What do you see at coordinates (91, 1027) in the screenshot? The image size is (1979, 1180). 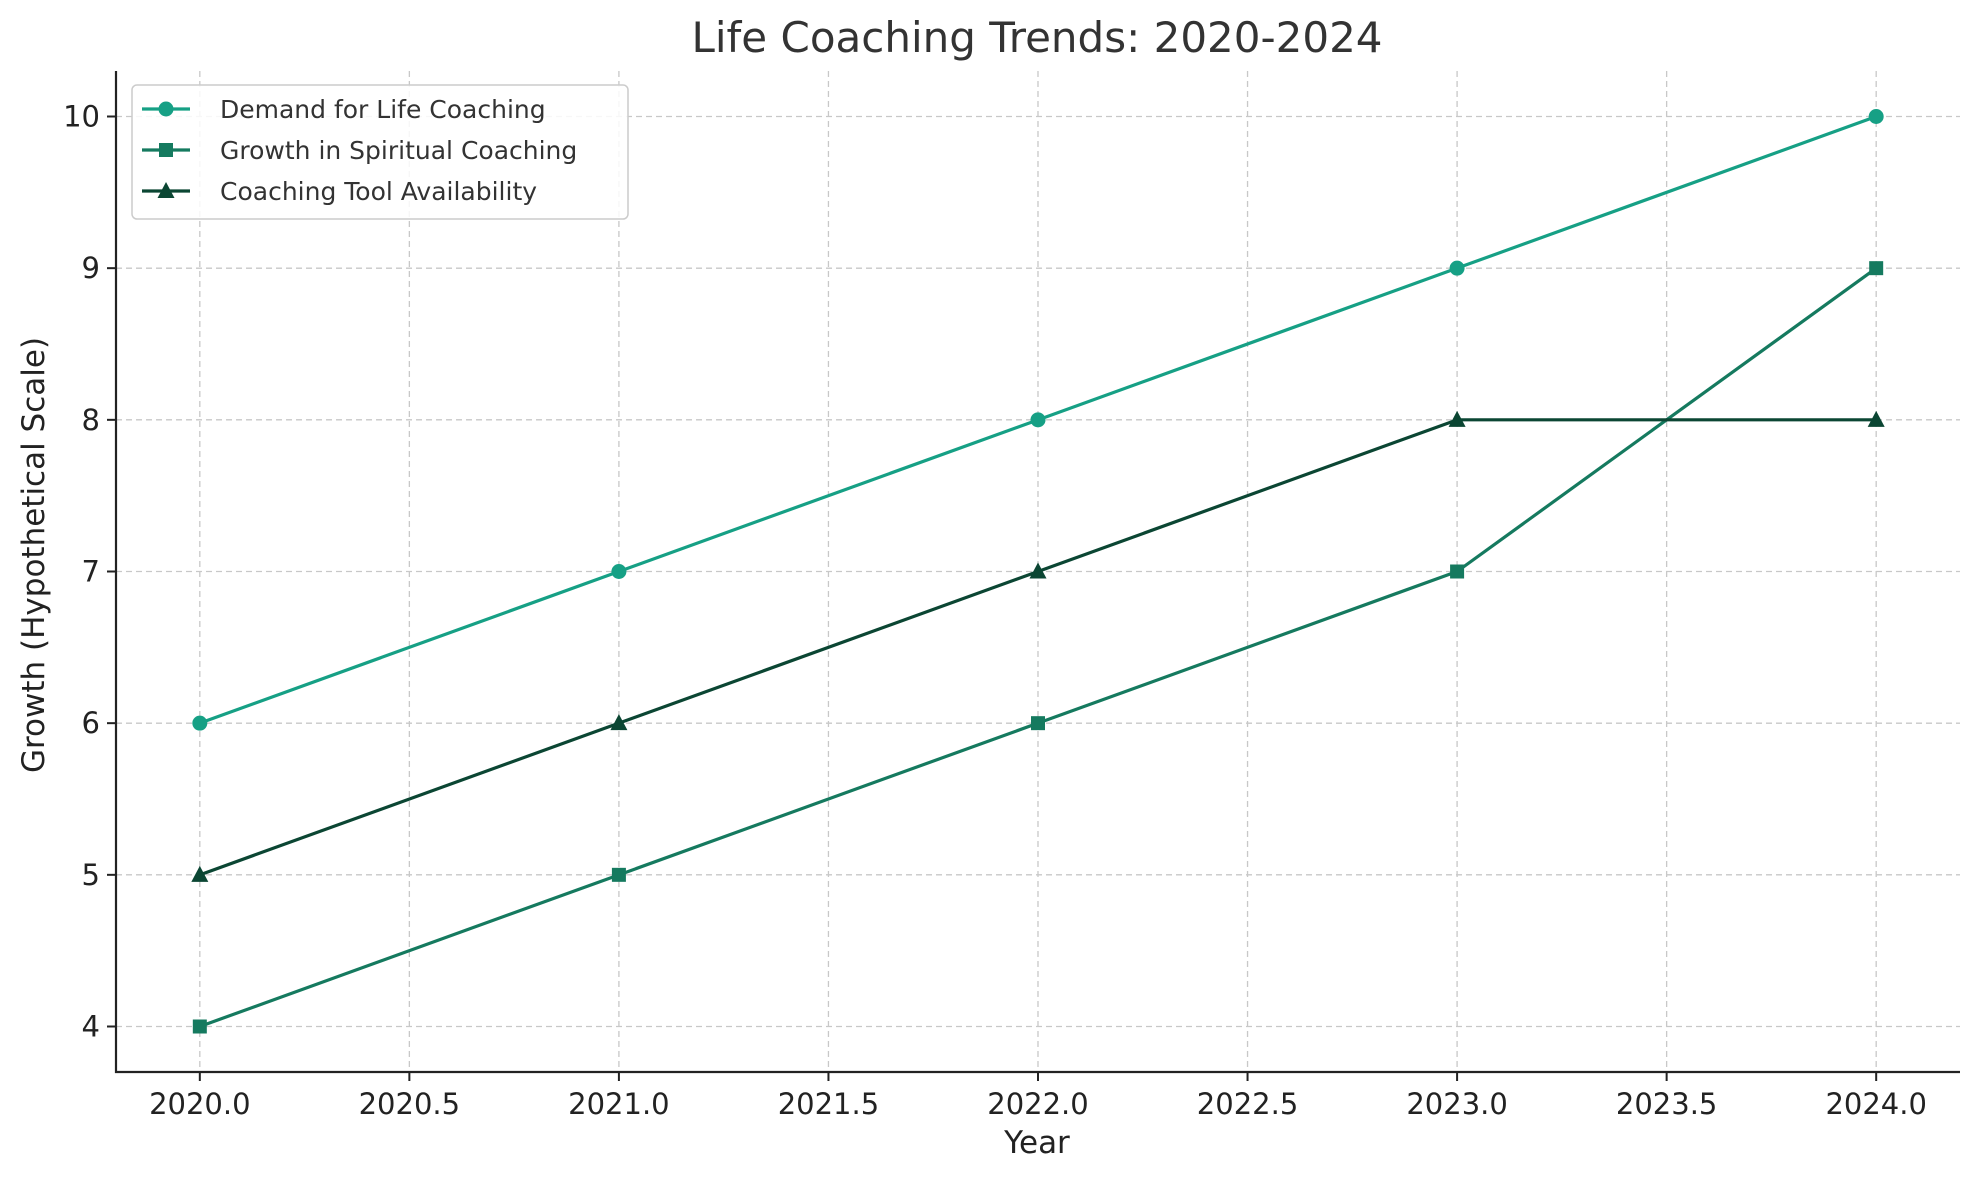 I see `y-tick-label: 4` at bounding box center [91, 1027].